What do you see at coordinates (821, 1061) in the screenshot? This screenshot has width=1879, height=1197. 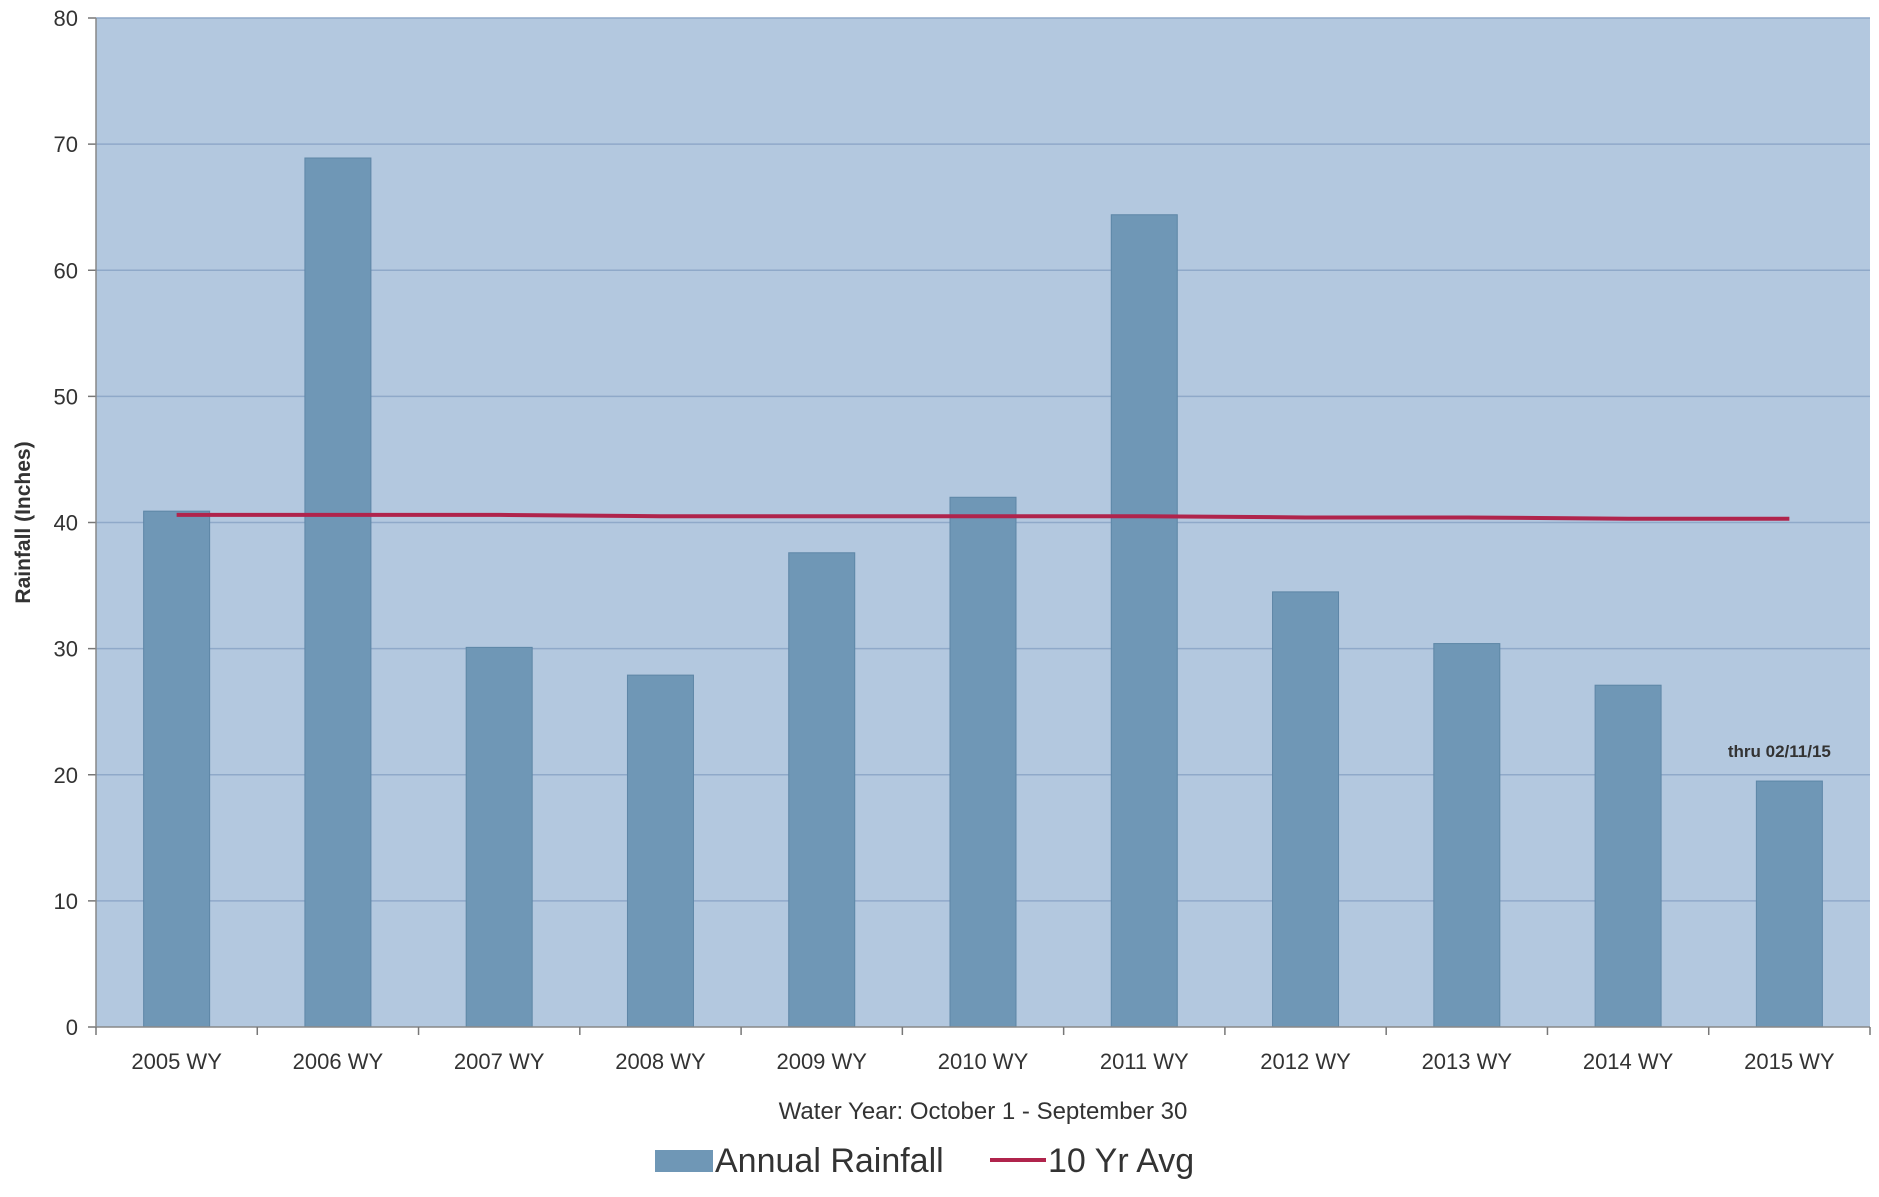 I see `x-tick-label: 2009 WY` at bounding box center [821, 1061].